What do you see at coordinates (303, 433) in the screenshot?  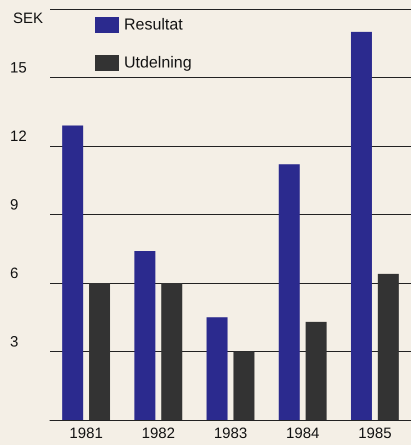 I see `x-tick-label: 1984` at bounding box center [303, 433].